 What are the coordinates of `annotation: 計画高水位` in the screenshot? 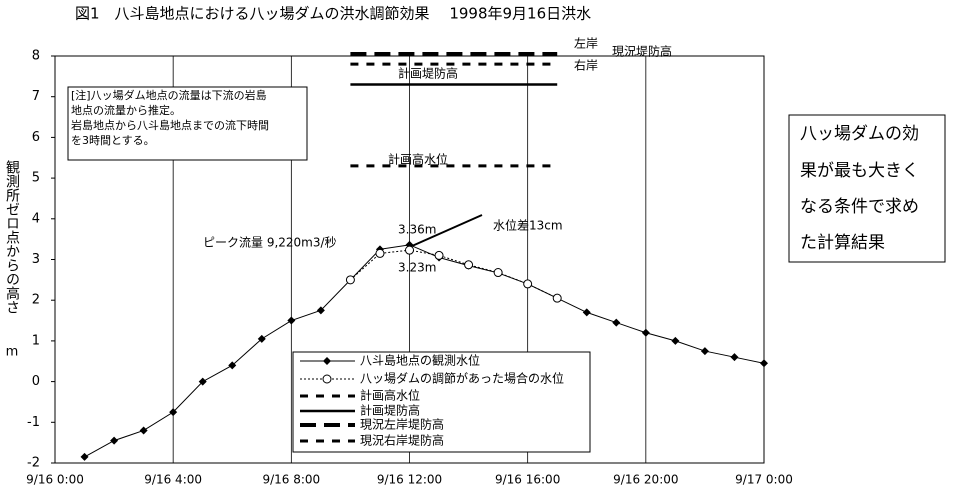 It's located at (418, 159).